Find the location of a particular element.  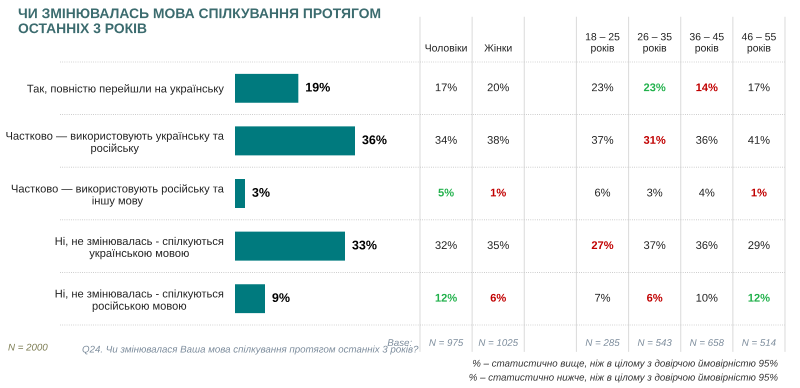

text: 4% is located at coordinates (706, 192).